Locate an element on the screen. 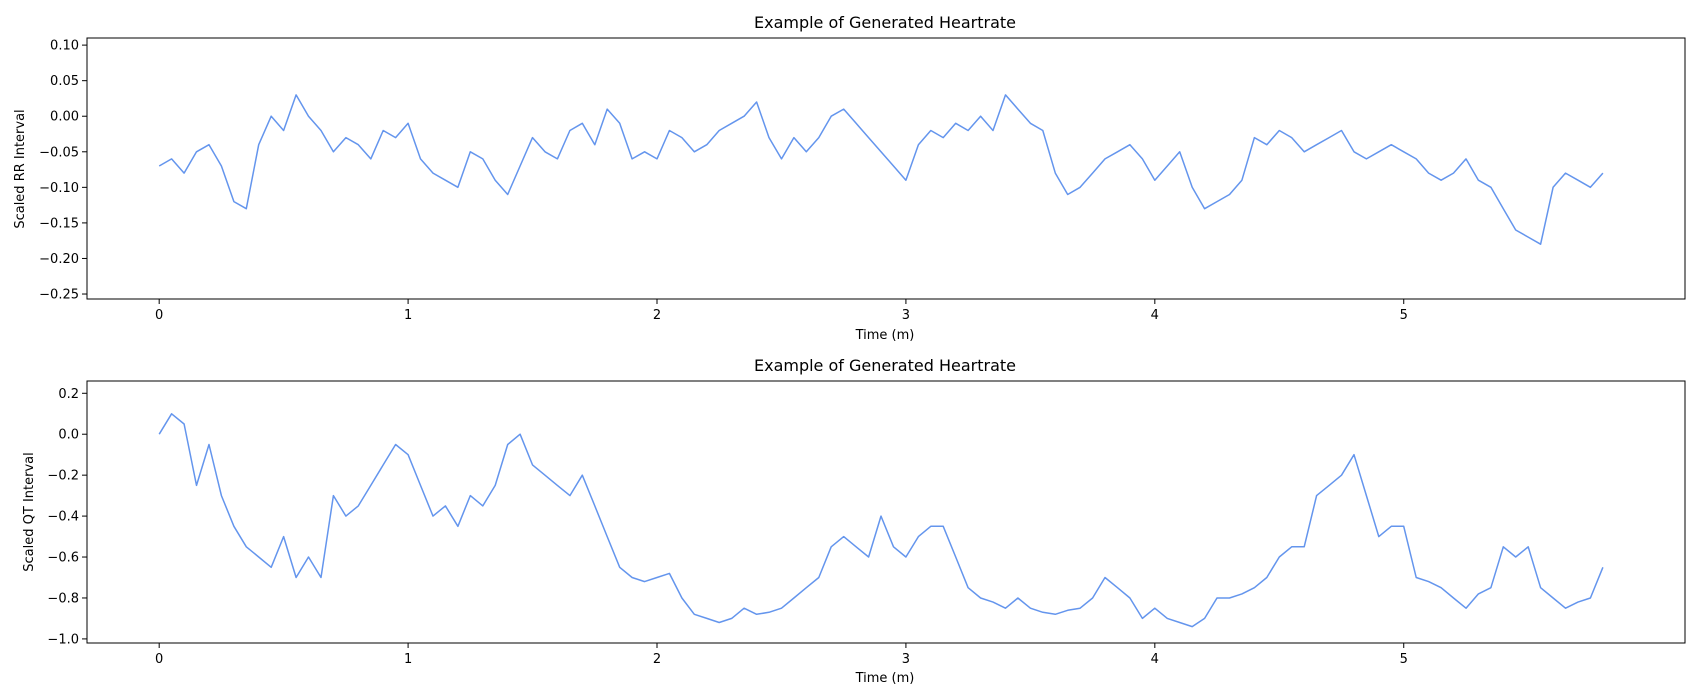 The width and height of the screenshot is (1700, 700). y-tick-label: −0.15 is located at coordinates (59, 223).